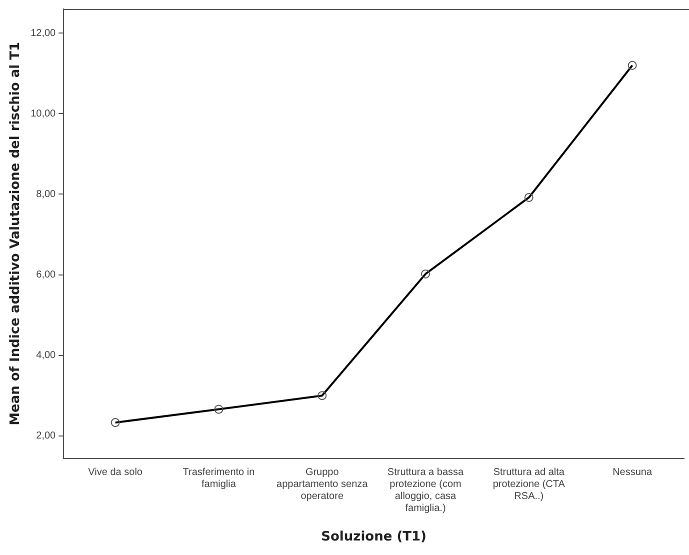  I want to click on y-tick-label: 4,00, so click(46, 356).